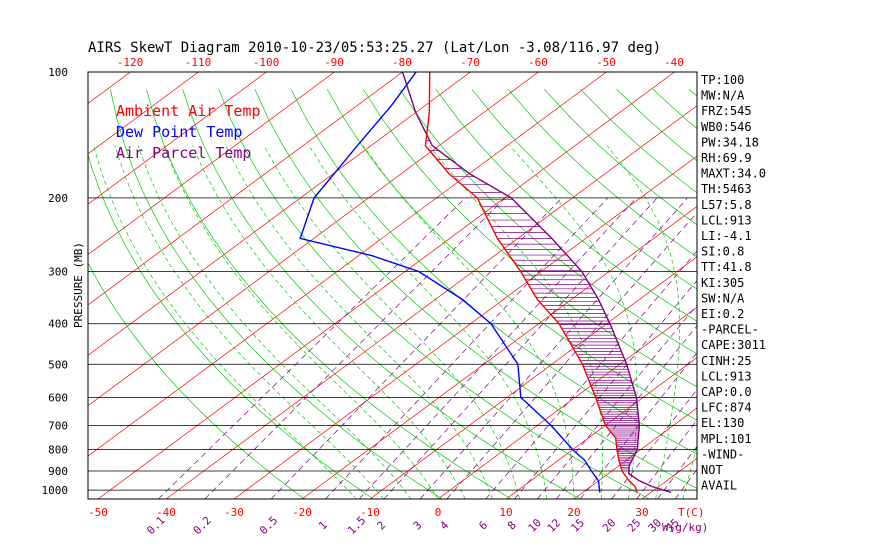  What do you see at coordinates (535, 525) in the screenshot?
I see `mixing-ratio-tick-label: 10` at bounding box center [535, 525].